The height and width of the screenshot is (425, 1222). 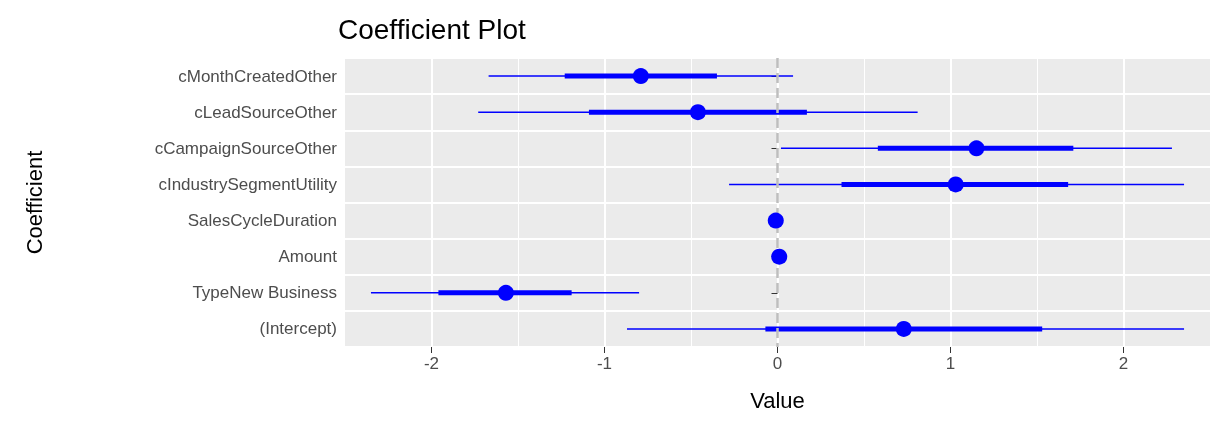 What do you see at coordinates (777, 363) in the screenshot?
I see `x-tick-label: 0` at bounding box center [777, 363].